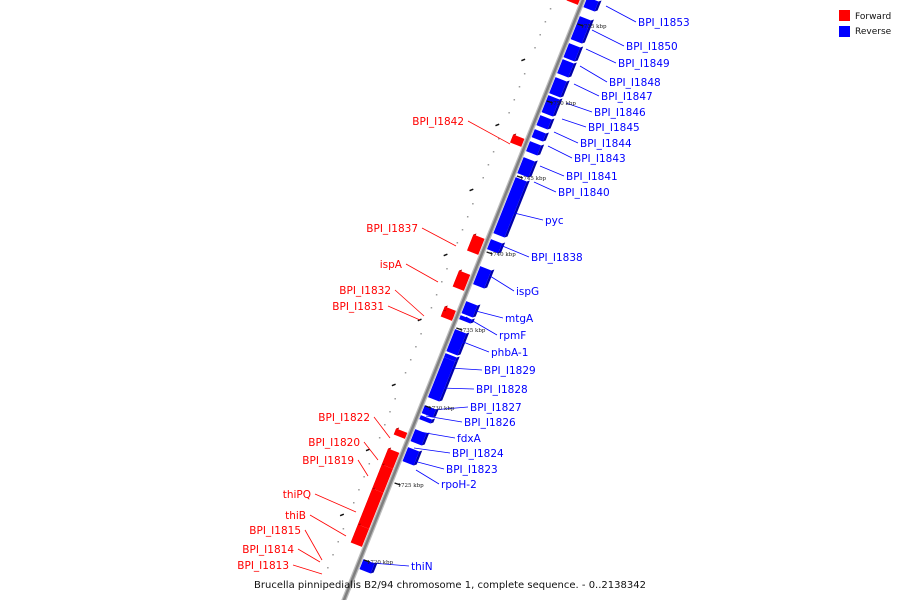 This screenshot has width=900, height=600. What do you see at coordinates (380, 563) in the screenshot?
I see `tick-label: 1720 kbp` at bounding box center [380, 563].